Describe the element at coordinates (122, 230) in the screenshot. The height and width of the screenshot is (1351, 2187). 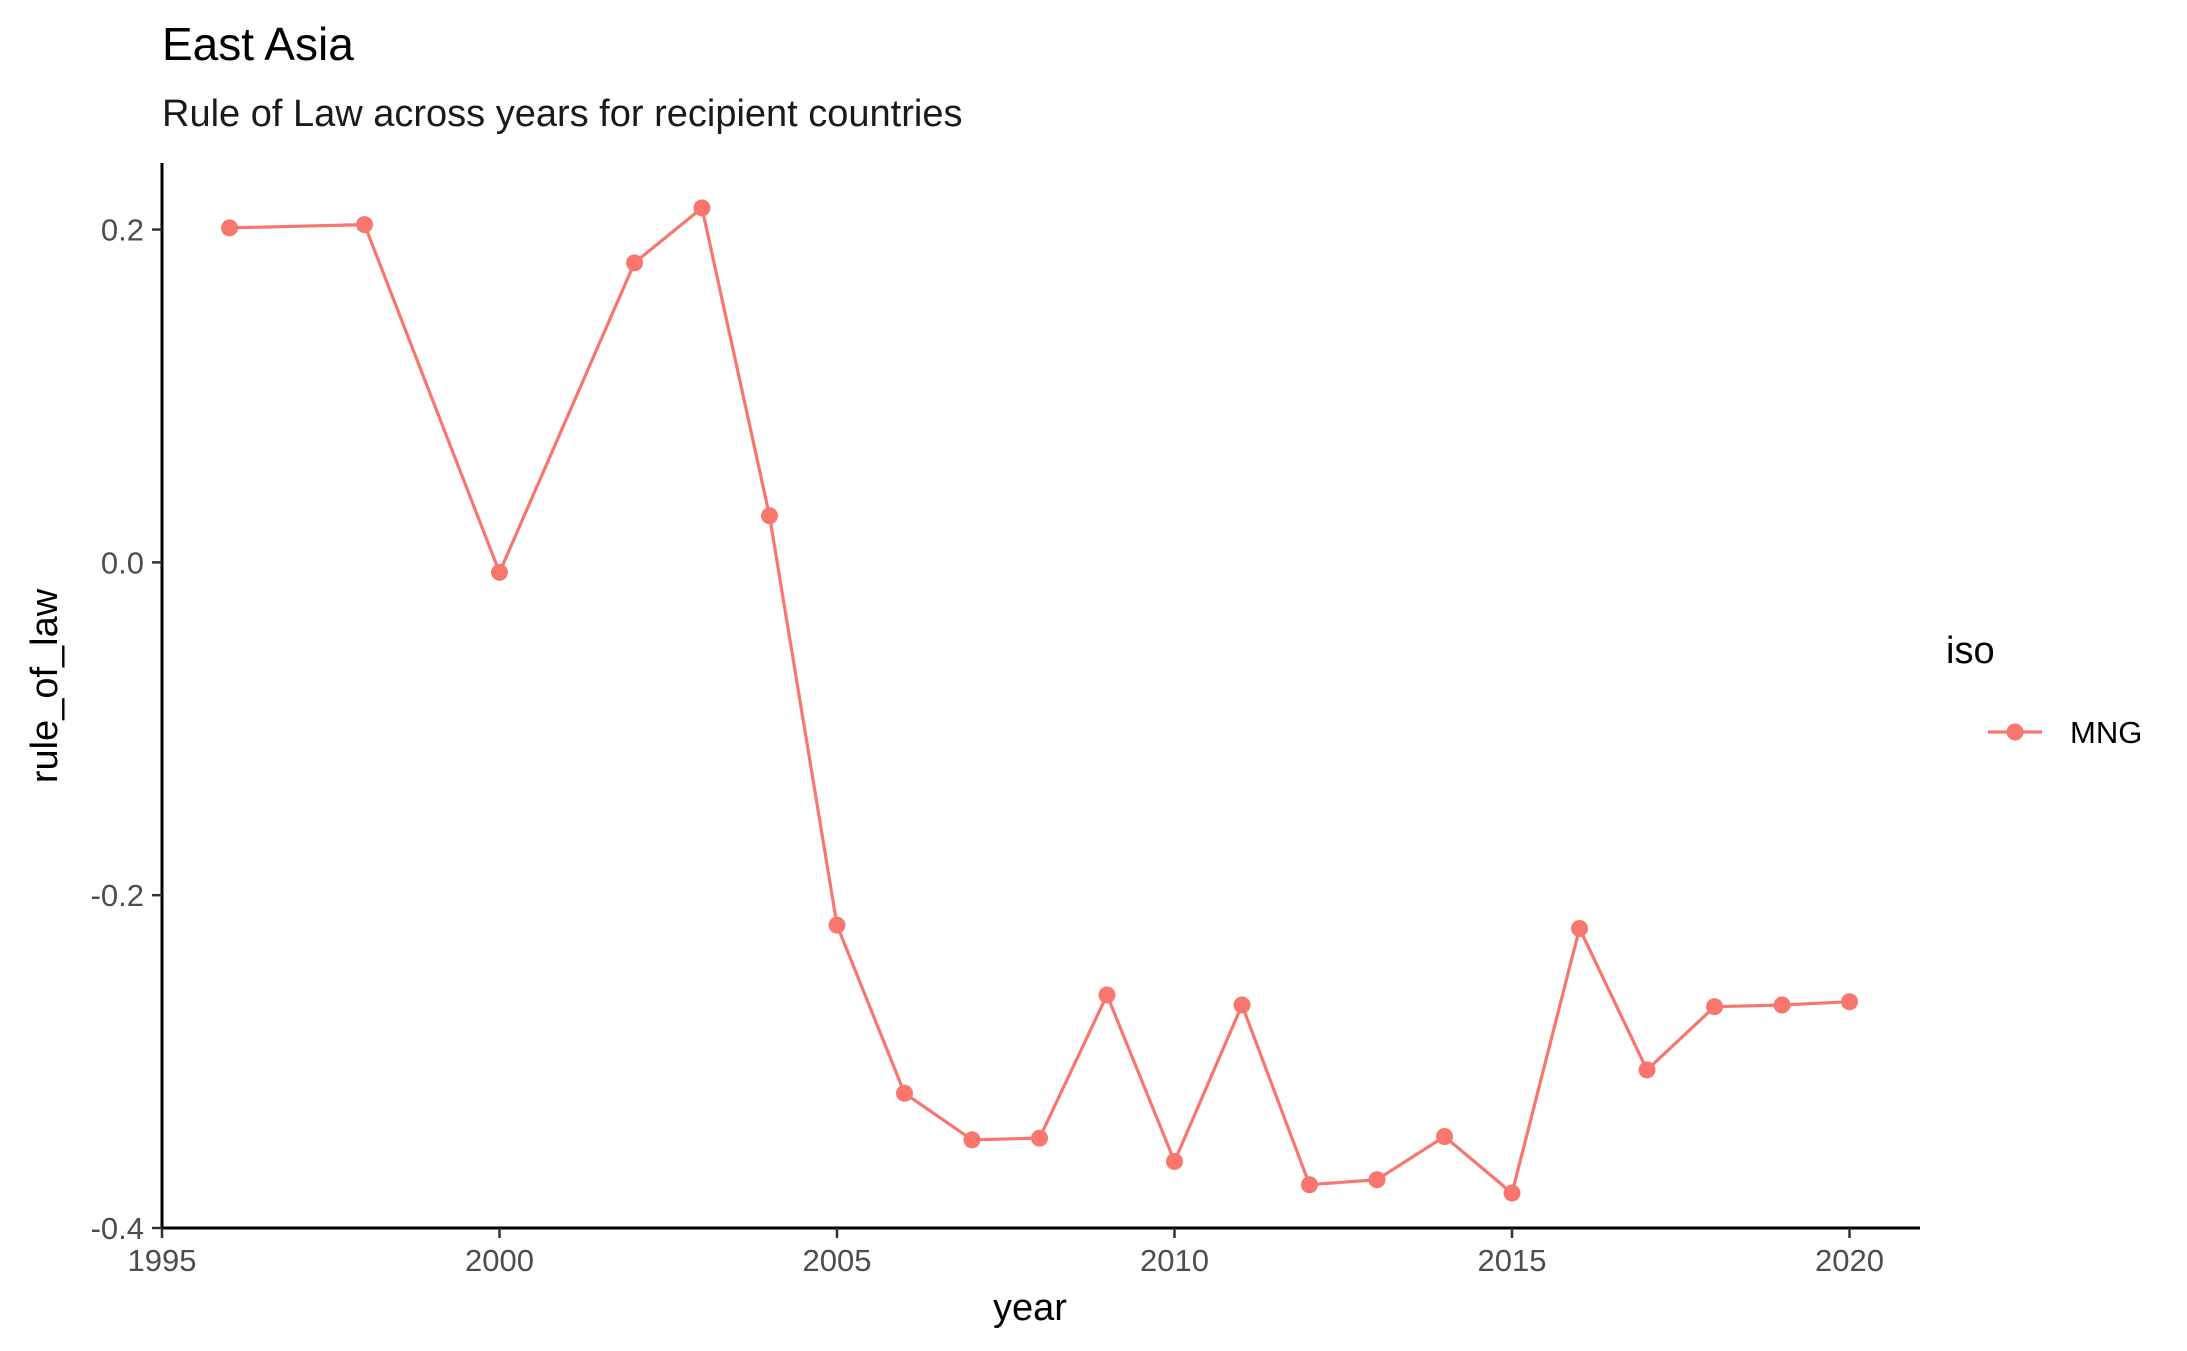
I see `y-tick-label: 0.2` at that location.